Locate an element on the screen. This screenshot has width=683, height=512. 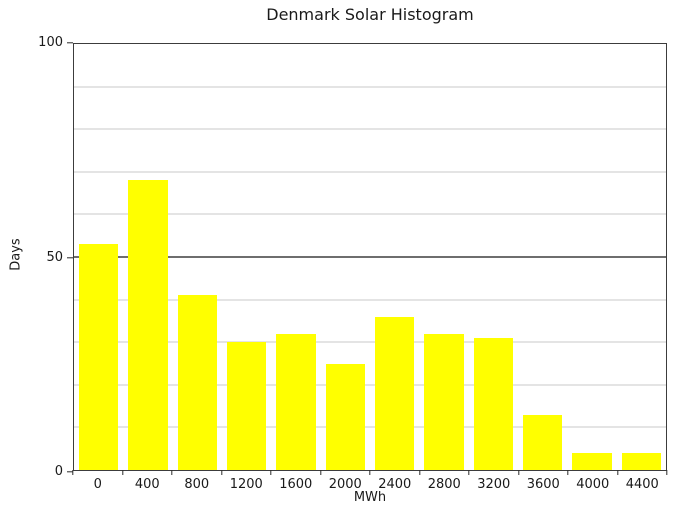
bar-1600-mwh is located at coordinates (296, 401).